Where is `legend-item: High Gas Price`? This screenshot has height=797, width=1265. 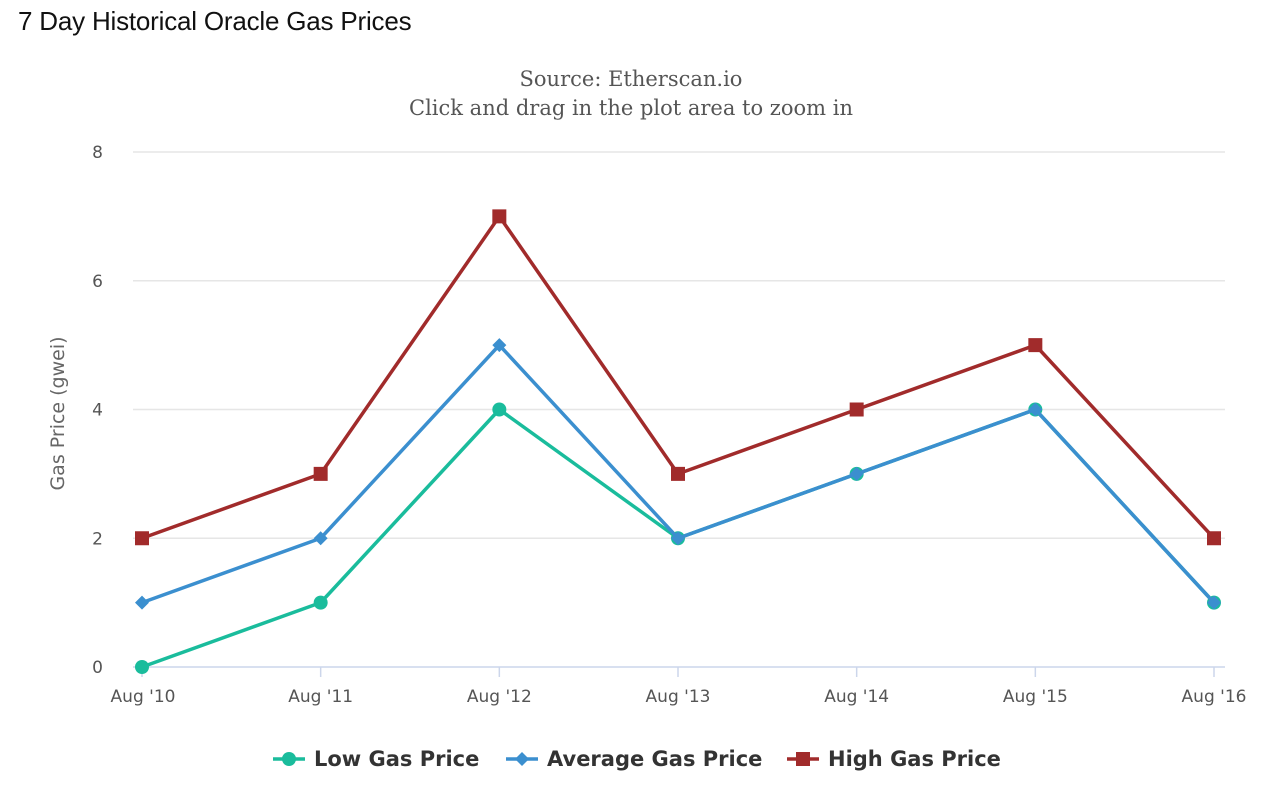
legend-item: High Gas Price is located at coordinates (894, 759).